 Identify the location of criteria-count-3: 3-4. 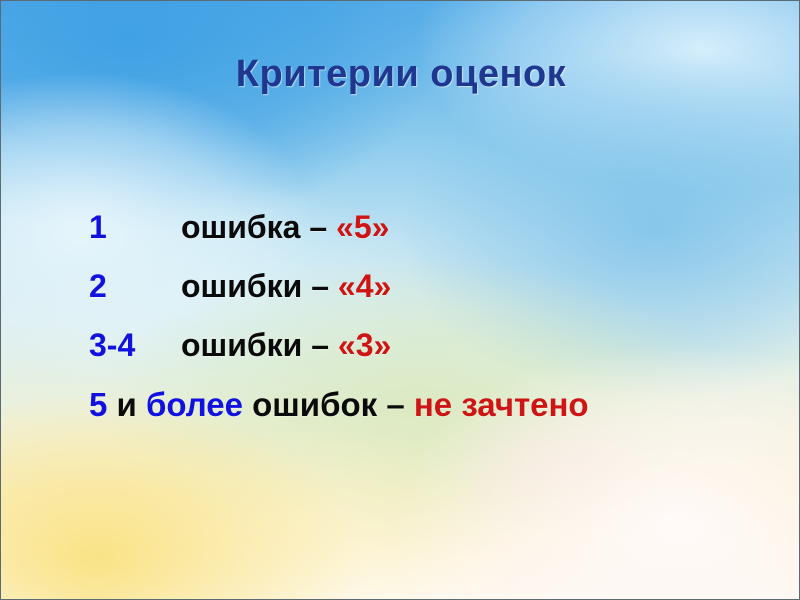
(112, 345).